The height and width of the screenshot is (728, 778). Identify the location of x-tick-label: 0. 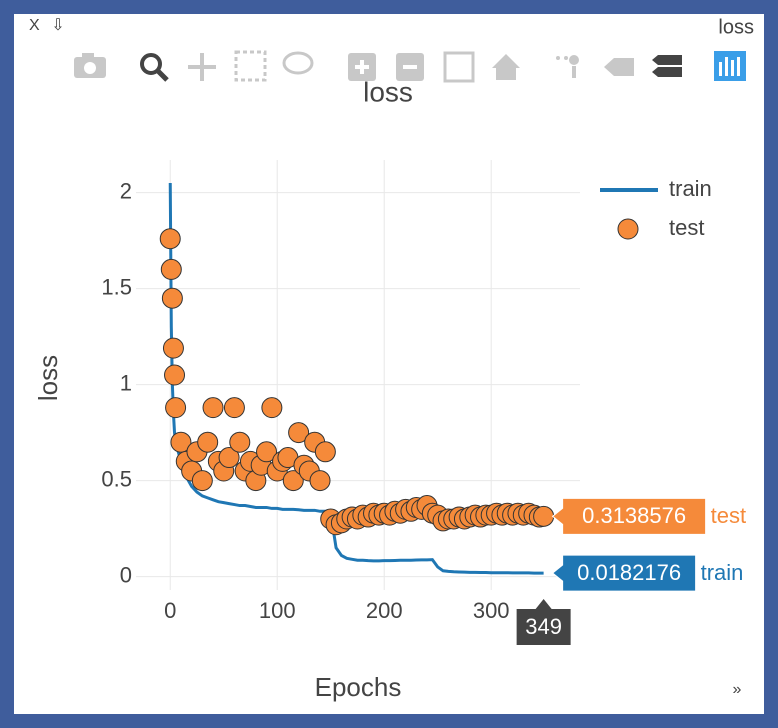
(170, 610).